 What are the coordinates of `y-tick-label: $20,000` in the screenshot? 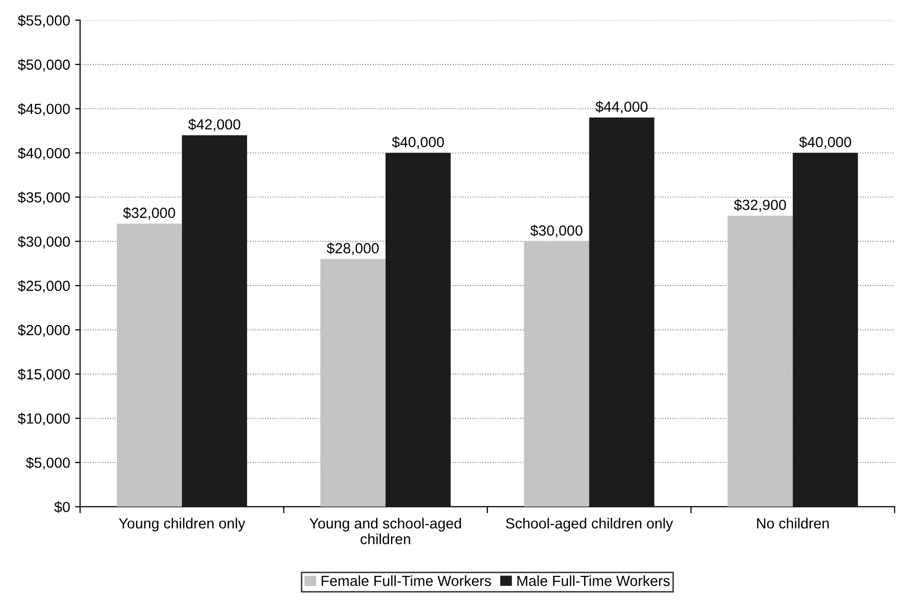 It's located at (44, 330).